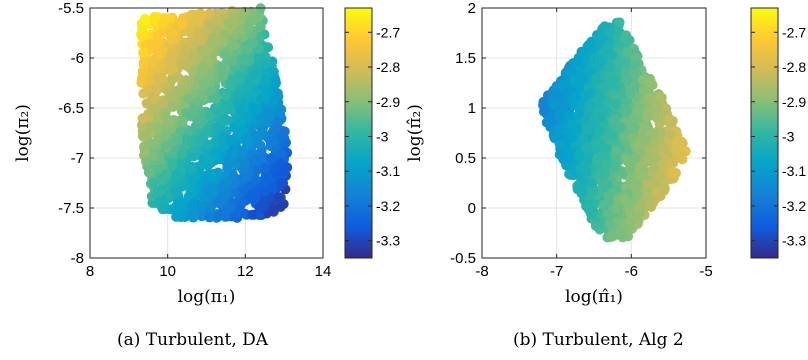 The height and width of the screenshot is (360, 808). What do you see at coordinates (463, 258) in the screenshot?
I see `y-tick-label: -0.5` at bounding box center [463, 258].